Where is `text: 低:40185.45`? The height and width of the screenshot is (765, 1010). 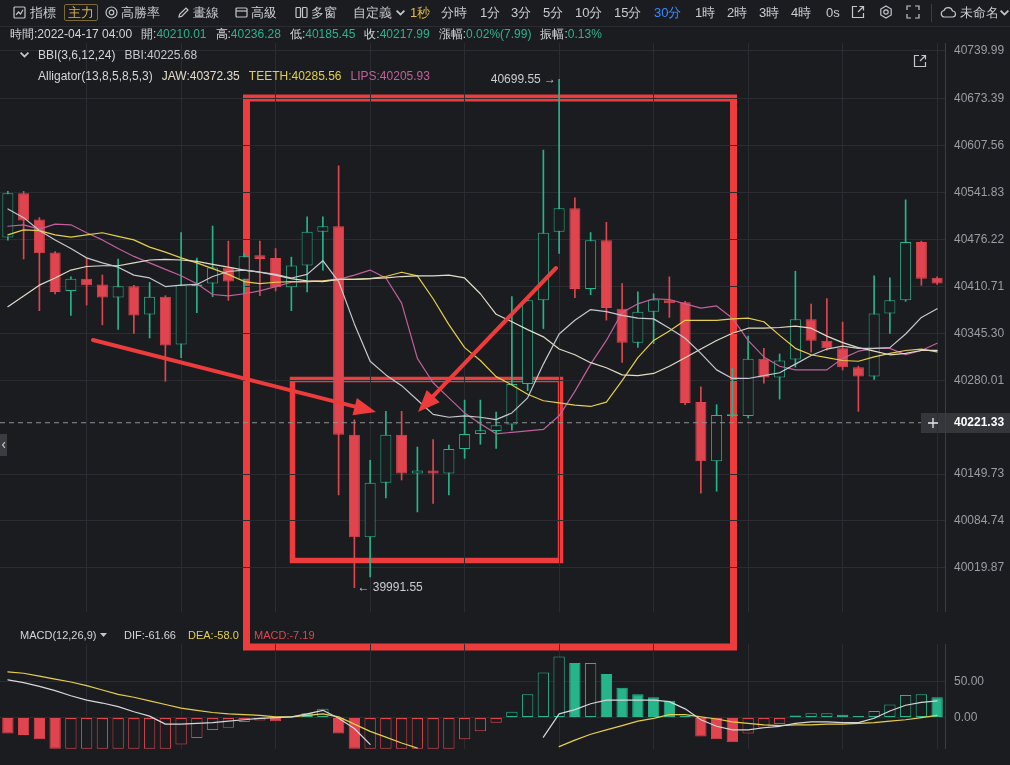 text: 低:40185.45 is located at coordinates (322, 34).